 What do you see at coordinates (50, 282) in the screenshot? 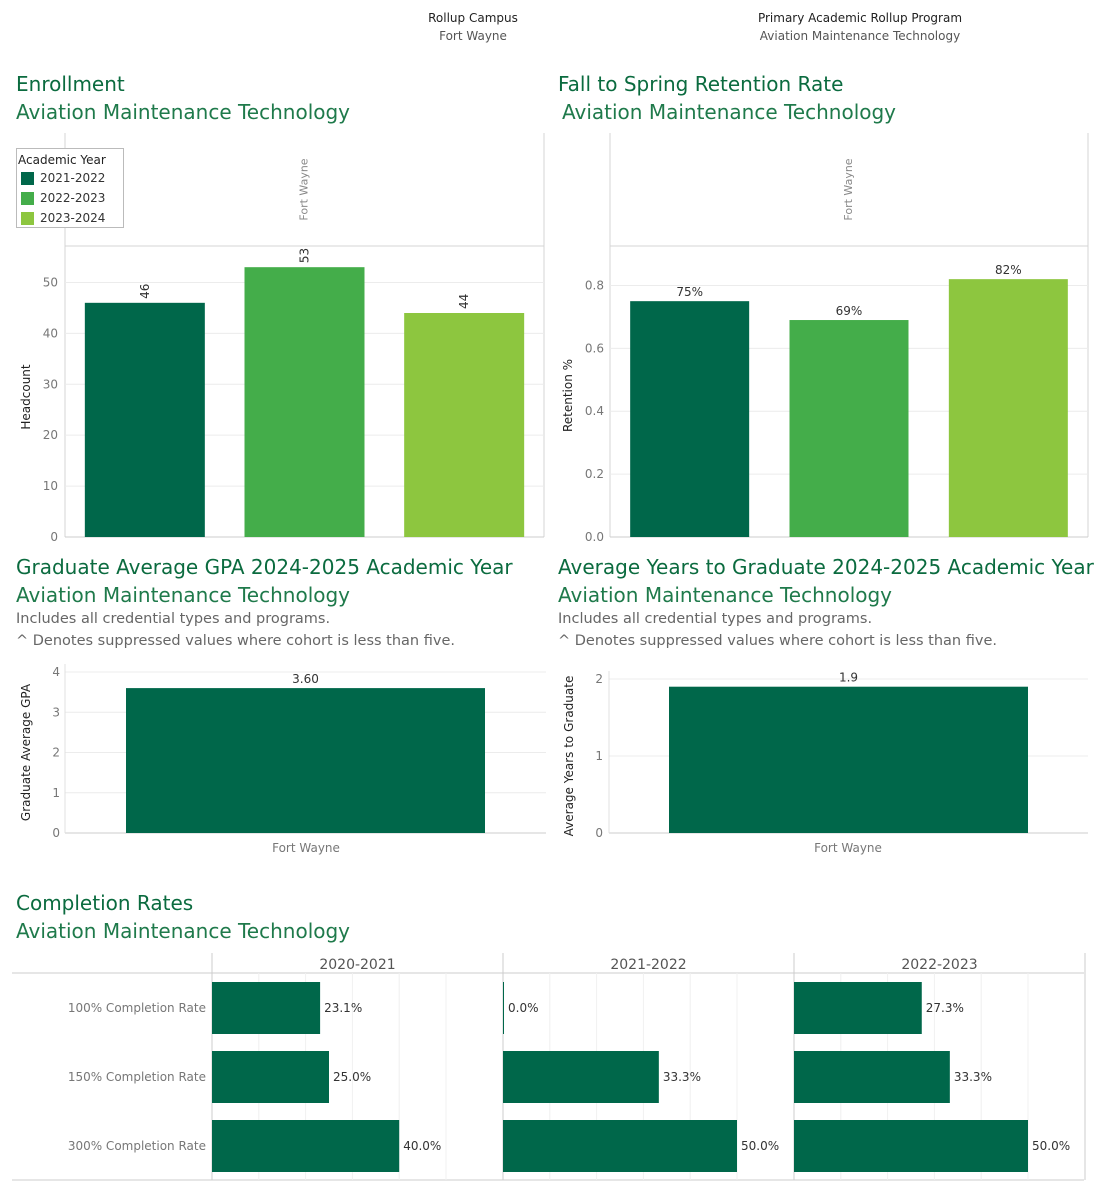
I see `y-tick-label: 50` at bounding box center [50, 282].